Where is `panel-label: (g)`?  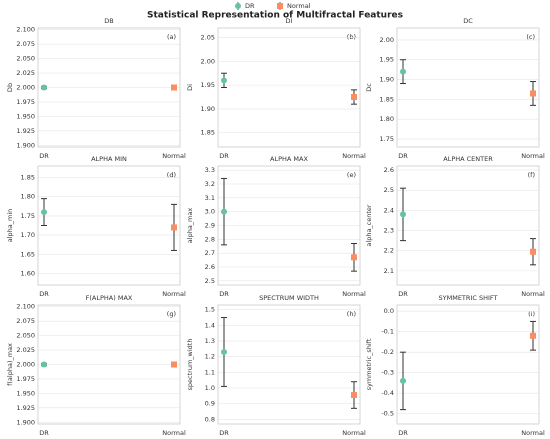 panel-label: (g) is located at coordinates (171, 314).